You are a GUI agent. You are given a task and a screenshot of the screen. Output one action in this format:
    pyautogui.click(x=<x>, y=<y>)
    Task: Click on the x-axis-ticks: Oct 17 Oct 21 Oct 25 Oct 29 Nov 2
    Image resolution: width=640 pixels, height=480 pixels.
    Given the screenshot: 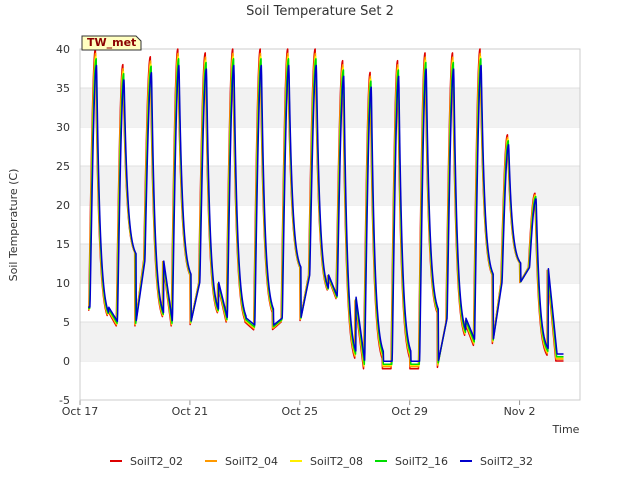 What is the action you would take?
    pyautogui.click(x=299, y=409)
    